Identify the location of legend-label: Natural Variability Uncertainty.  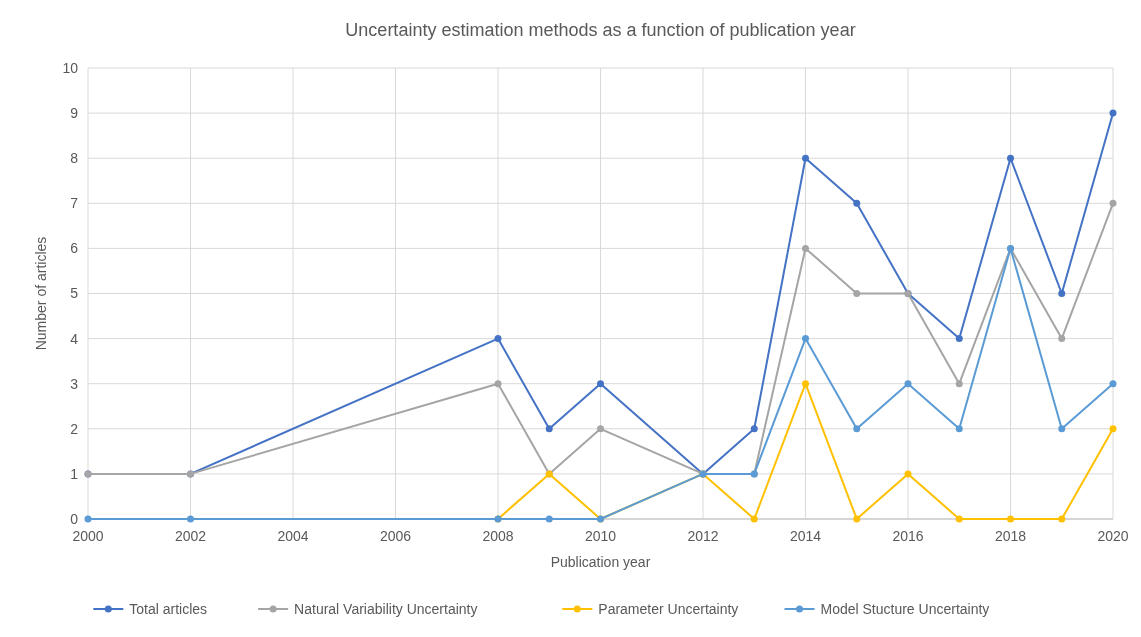
(386, 608).